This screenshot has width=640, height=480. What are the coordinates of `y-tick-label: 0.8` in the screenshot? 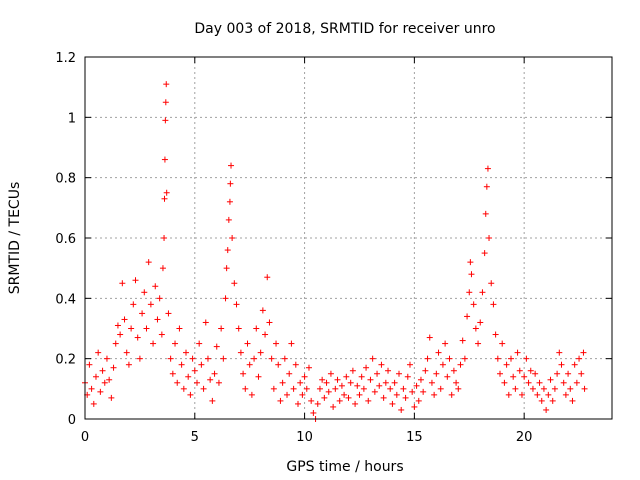 It's located at (65, 179).